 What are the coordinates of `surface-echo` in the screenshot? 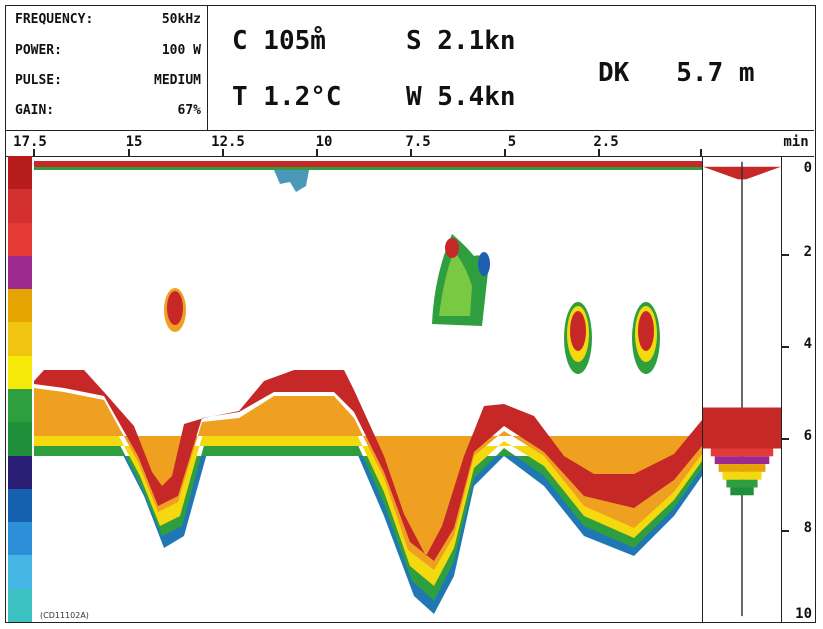 It's located at (368, 164).